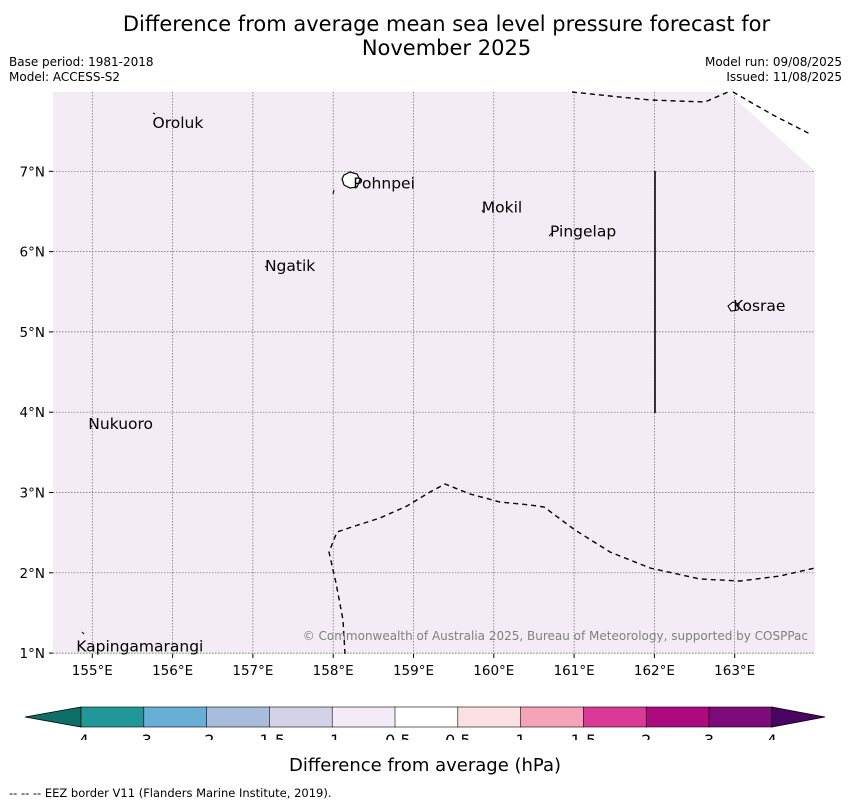  What do you see at coordinates (333, 671) in the screenshot?
I see `lon-tick-label: 158°E` at bounding box center [333, 671].